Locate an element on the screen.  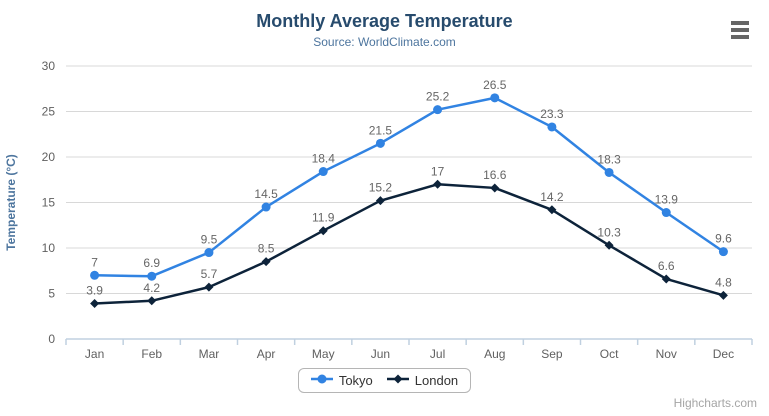
legend-item-london: London is located at coordinates (422, 380).